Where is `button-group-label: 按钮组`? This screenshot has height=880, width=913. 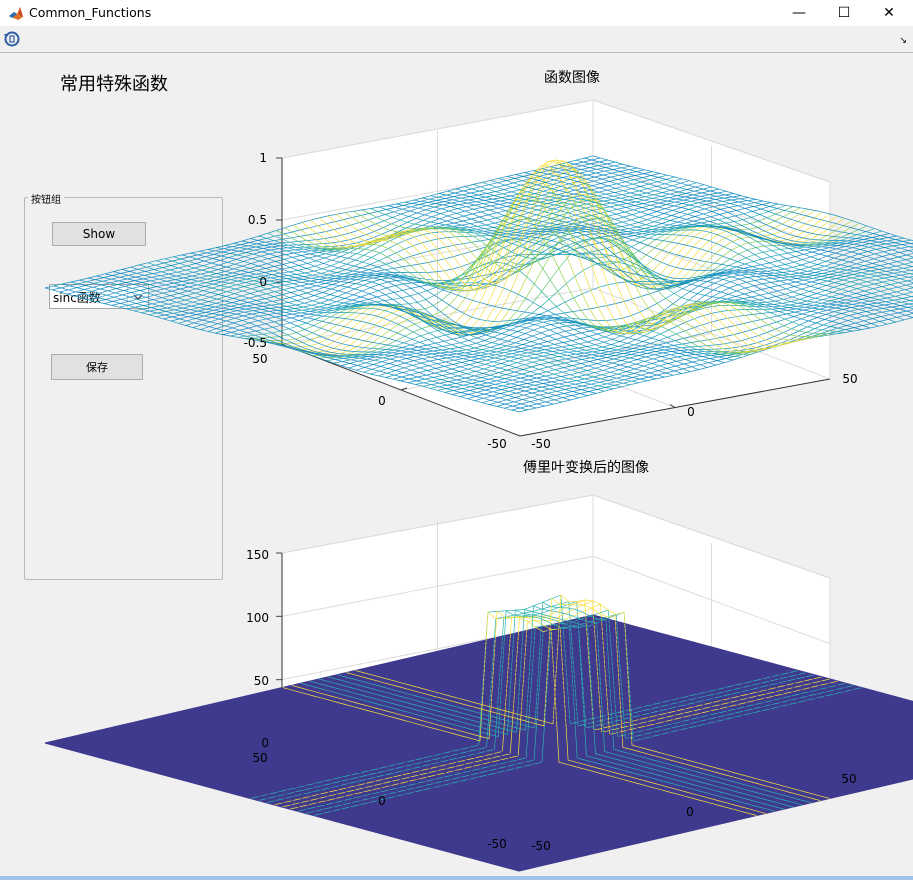 button-group-label: 按钮组 is located at coordinates (46, 198).